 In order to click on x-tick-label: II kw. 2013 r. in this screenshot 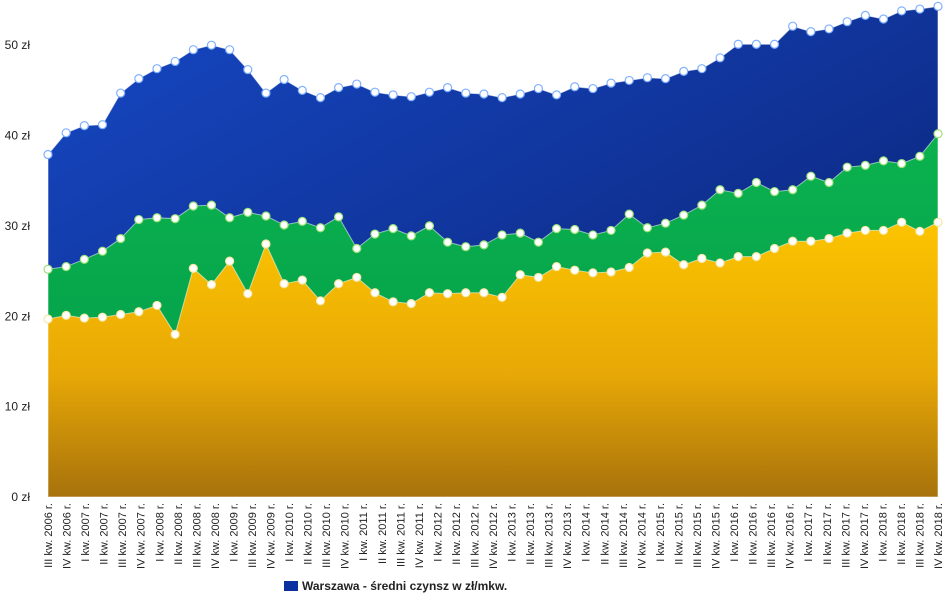, I will do `click(531, 534)`.